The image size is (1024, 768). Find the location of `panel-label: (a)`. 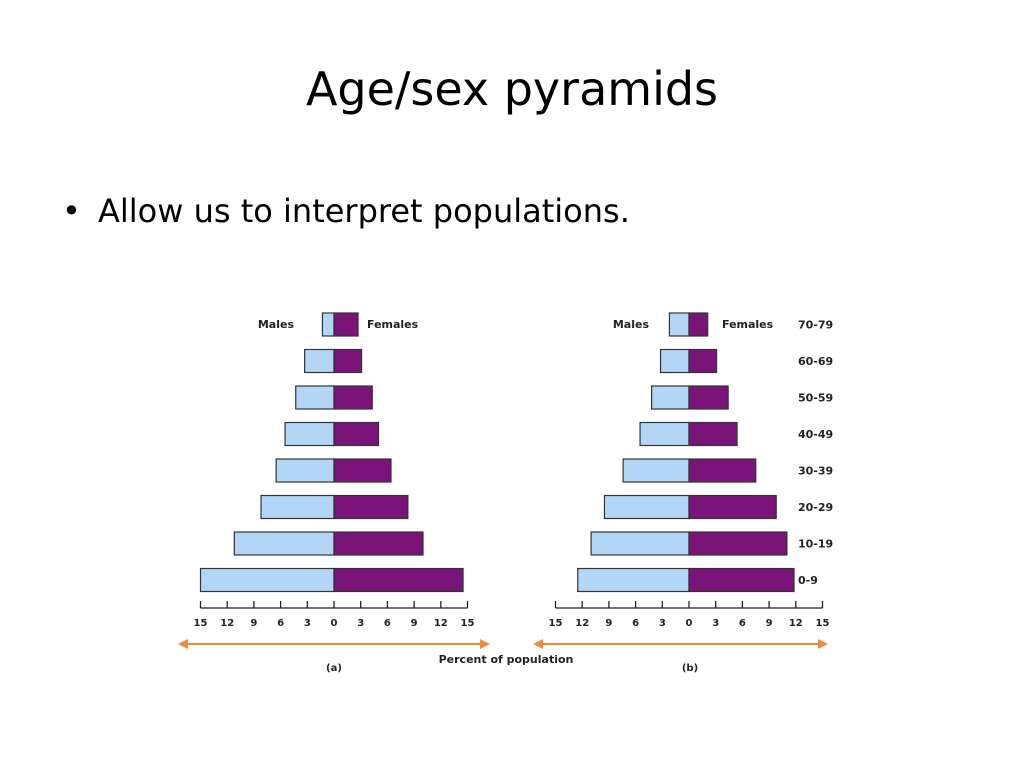

panel-label: (a) is located at coordinates (334, 668).